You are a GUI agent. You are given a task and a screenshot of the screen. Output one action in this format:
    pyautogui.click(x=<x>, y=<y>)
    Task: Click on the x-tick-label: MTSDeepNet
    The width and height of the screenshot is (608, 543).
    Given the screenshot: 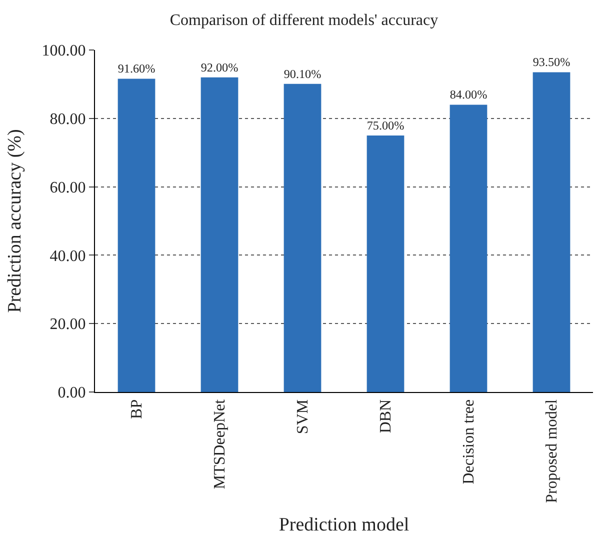 What is the action you would take?
    pyautogui.click(x=220, y=444)
    